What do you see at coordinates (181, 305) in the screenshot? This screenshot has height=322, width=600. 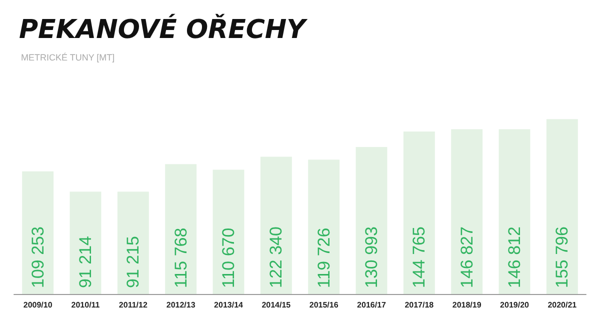 I see `x-tick-label: 2012/13` at bounding box center [181, 305].